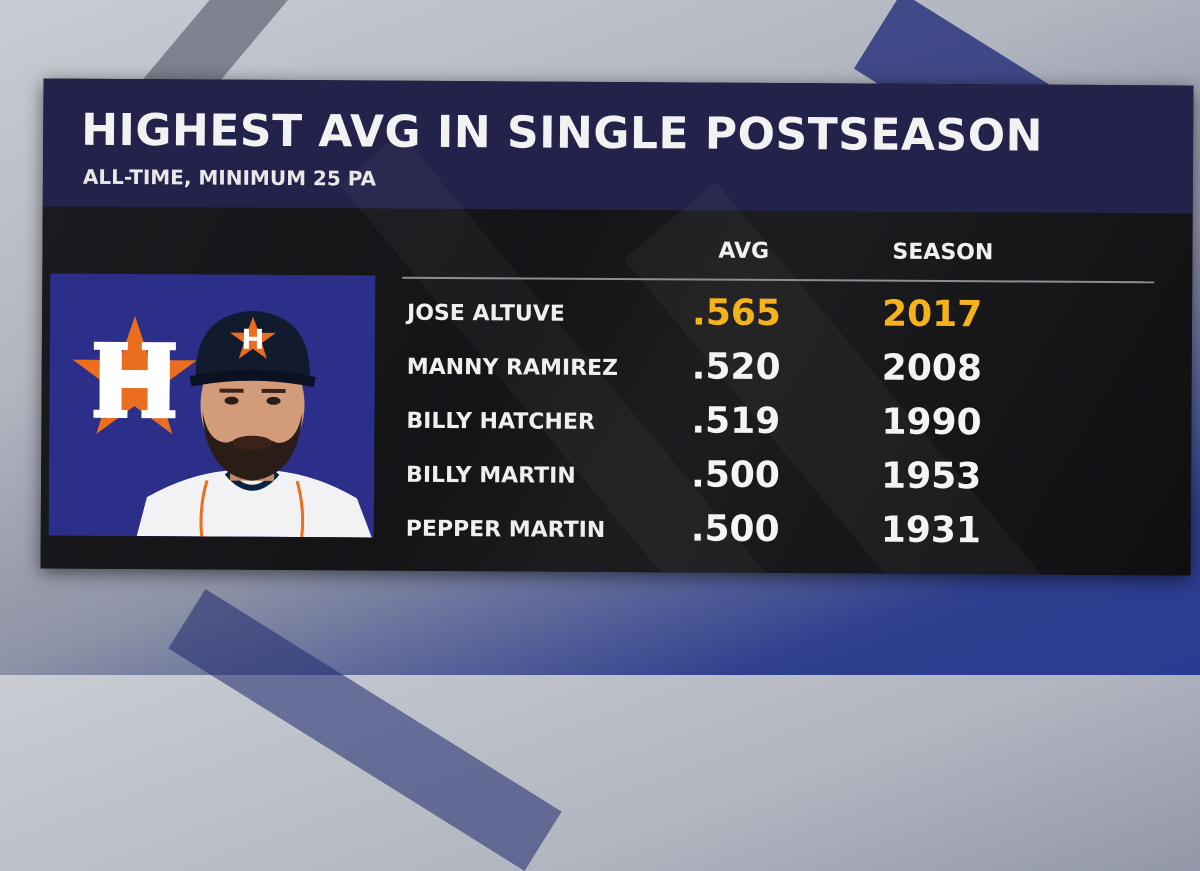  What do you see at coordinates (736, 313) in the screenshot?
I see `avg-value: .565` at bounding box center [736, 313].